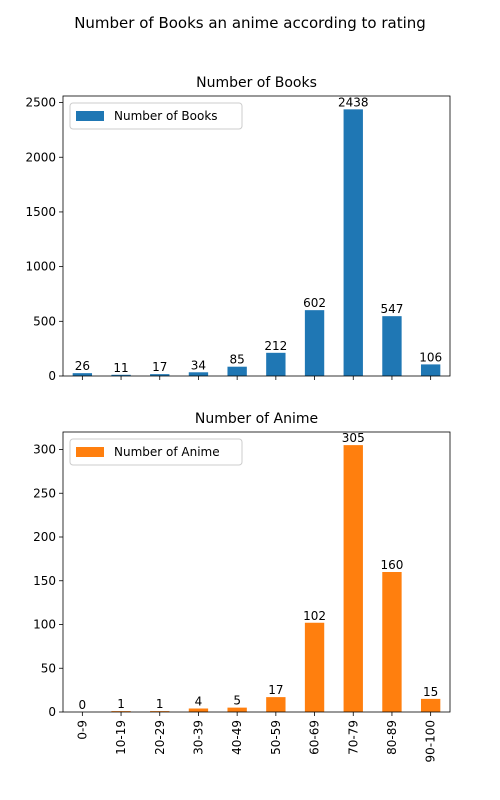  Describe the element at coordinates (315, 737) in the screenshot. I see `anime-x-tick-label-60-69: 60-69` at that location.